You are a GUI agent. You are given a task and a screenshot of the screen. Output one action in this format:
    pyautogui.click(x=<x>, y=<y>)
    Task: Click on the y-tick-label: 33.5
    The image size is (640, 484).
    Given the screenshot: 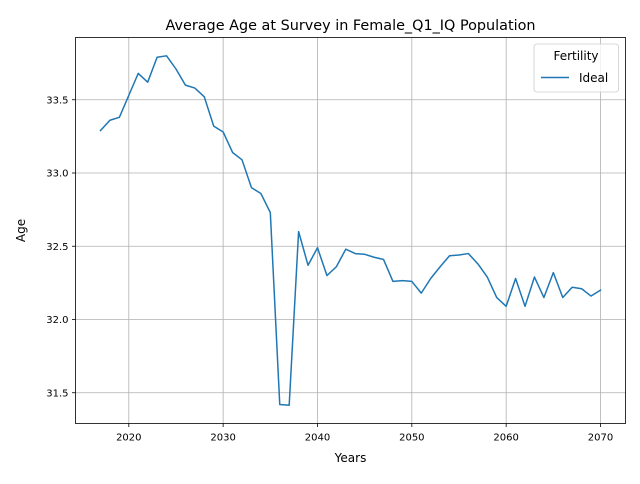 What is the action you would take?
    pyautogui.click(x=57, y=100)
    